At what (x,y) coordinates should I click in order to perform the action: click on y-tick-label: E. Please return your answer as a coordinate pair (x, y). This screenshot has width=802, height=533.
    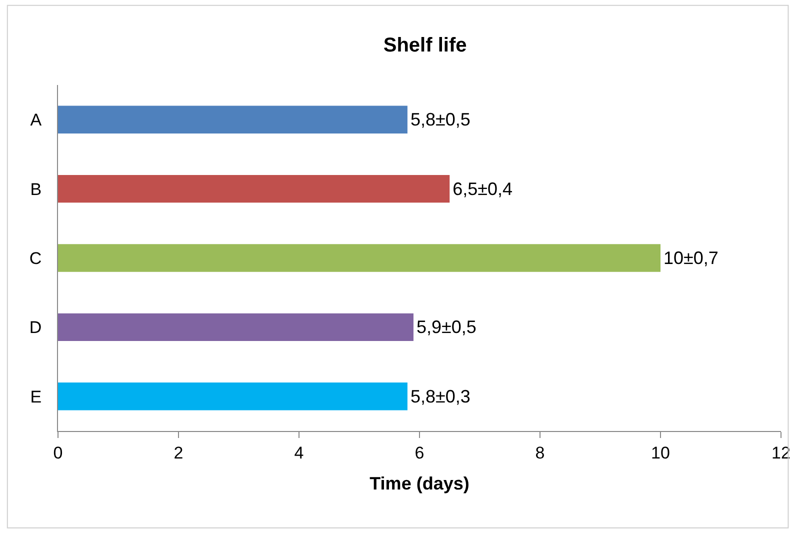
    Looking at the image, I should click on (36, 396).